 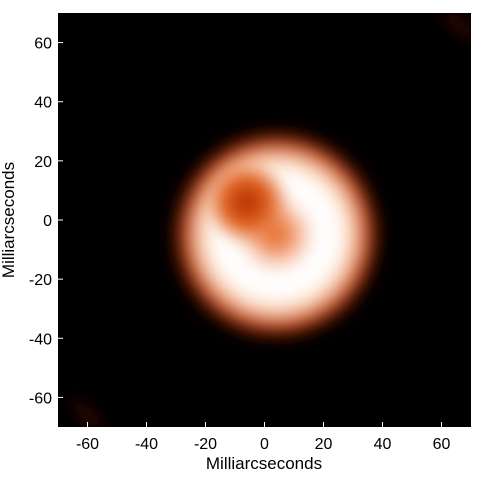 I want to click on x-tick-label: 40, so click(x=383, y=444).